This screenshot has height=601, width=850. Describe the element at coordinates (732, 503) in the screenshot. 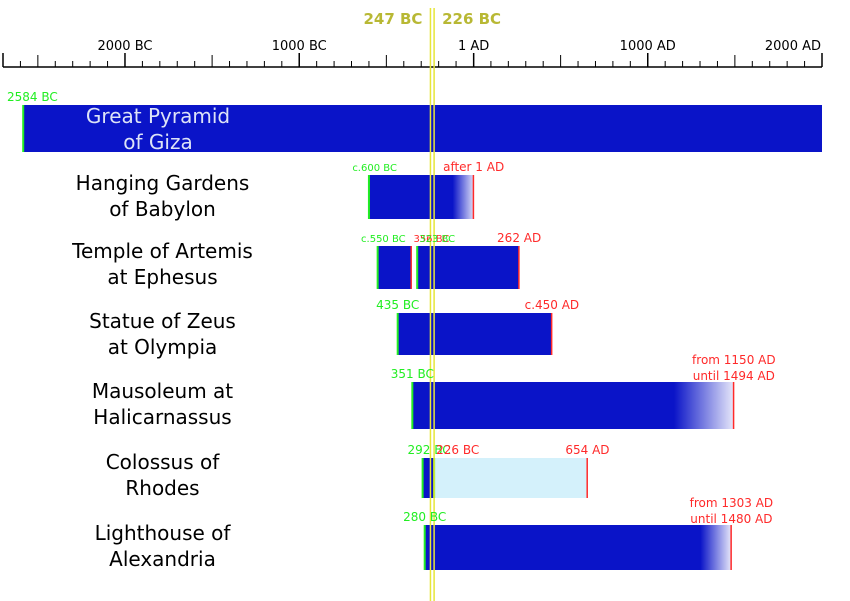

I see `date-label: from 1303 AD` at that location.